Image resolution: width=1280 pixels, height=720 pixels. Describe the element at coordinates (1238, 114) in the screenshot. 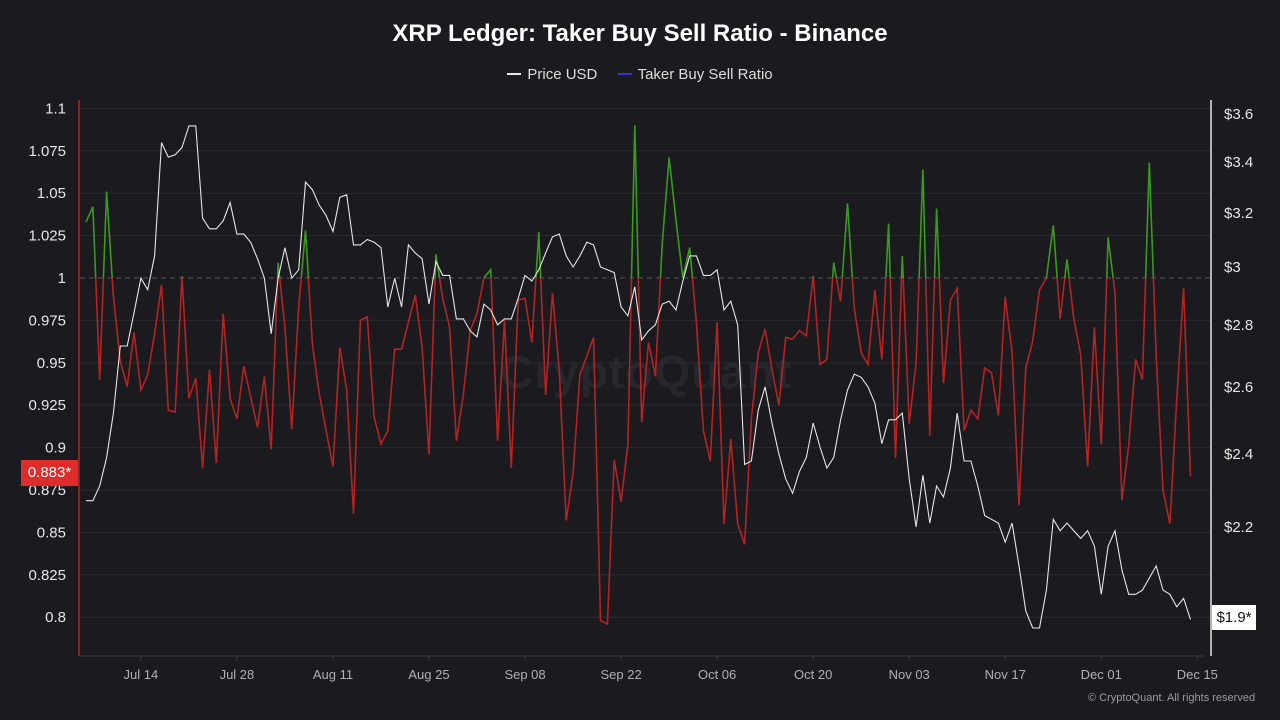

I see `y-tick-right: $3.6` at that location.